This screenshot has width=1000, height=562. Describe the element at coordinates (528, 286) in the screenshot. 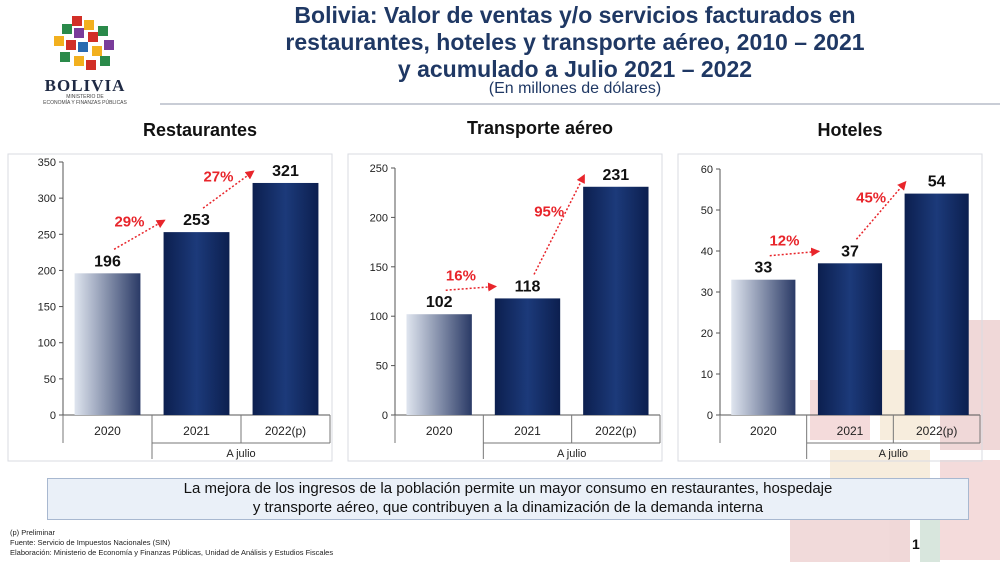

I see `value-label: 118` at that location.